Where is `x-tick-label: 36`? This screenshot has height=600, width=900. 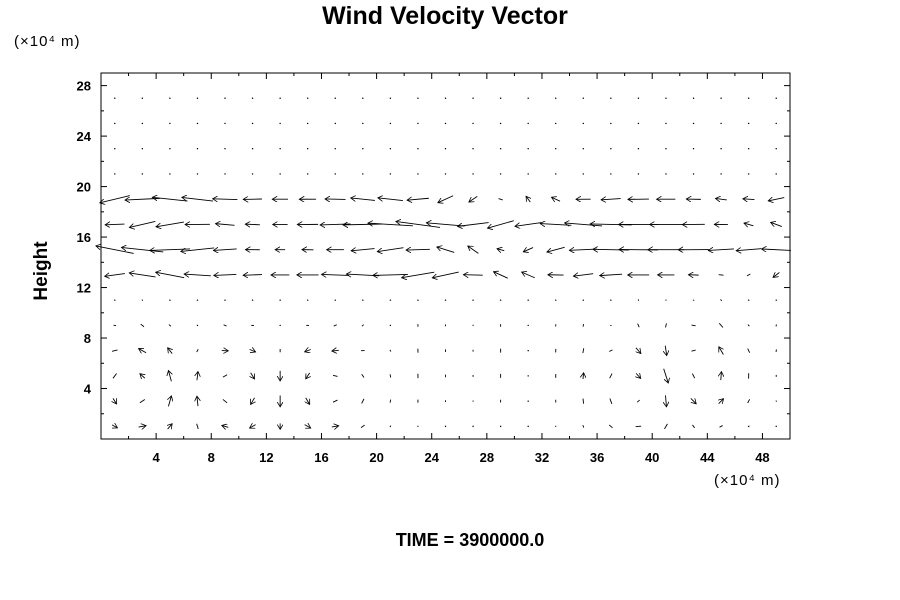 x-tick-label: 36 is located at coordinates (597, 457).